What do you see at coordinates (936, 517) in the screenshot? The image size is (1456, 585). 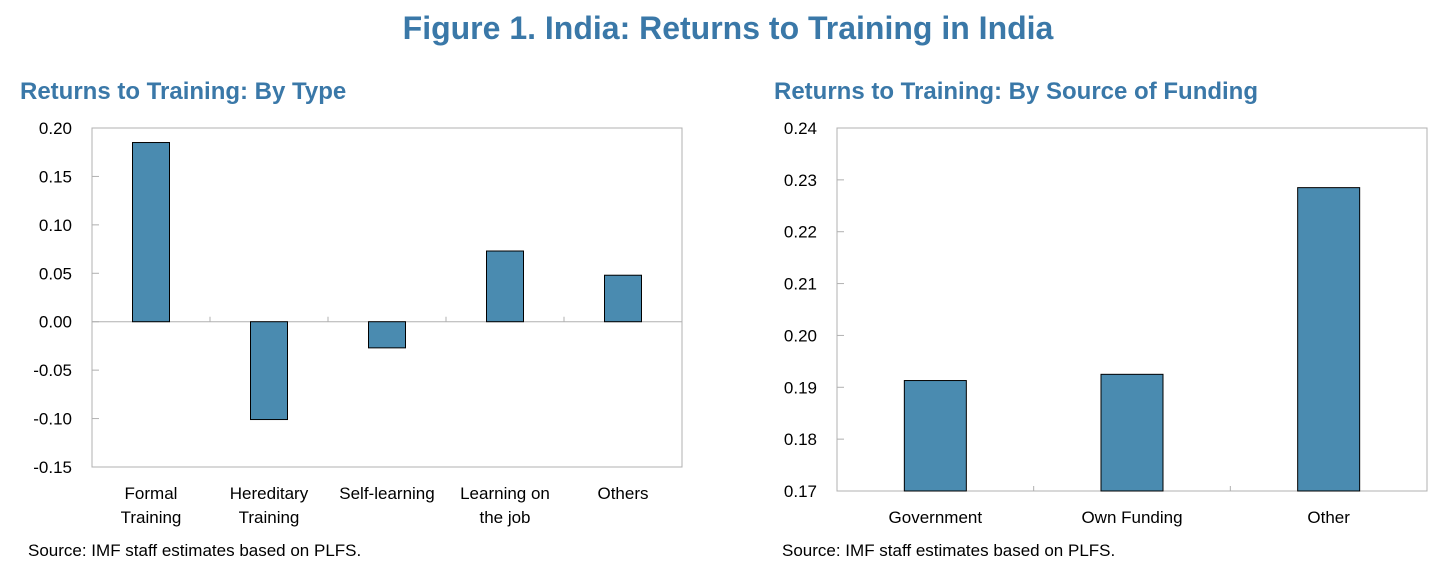 I see `funding-category-label: Government` at bounding box center [936, 517].